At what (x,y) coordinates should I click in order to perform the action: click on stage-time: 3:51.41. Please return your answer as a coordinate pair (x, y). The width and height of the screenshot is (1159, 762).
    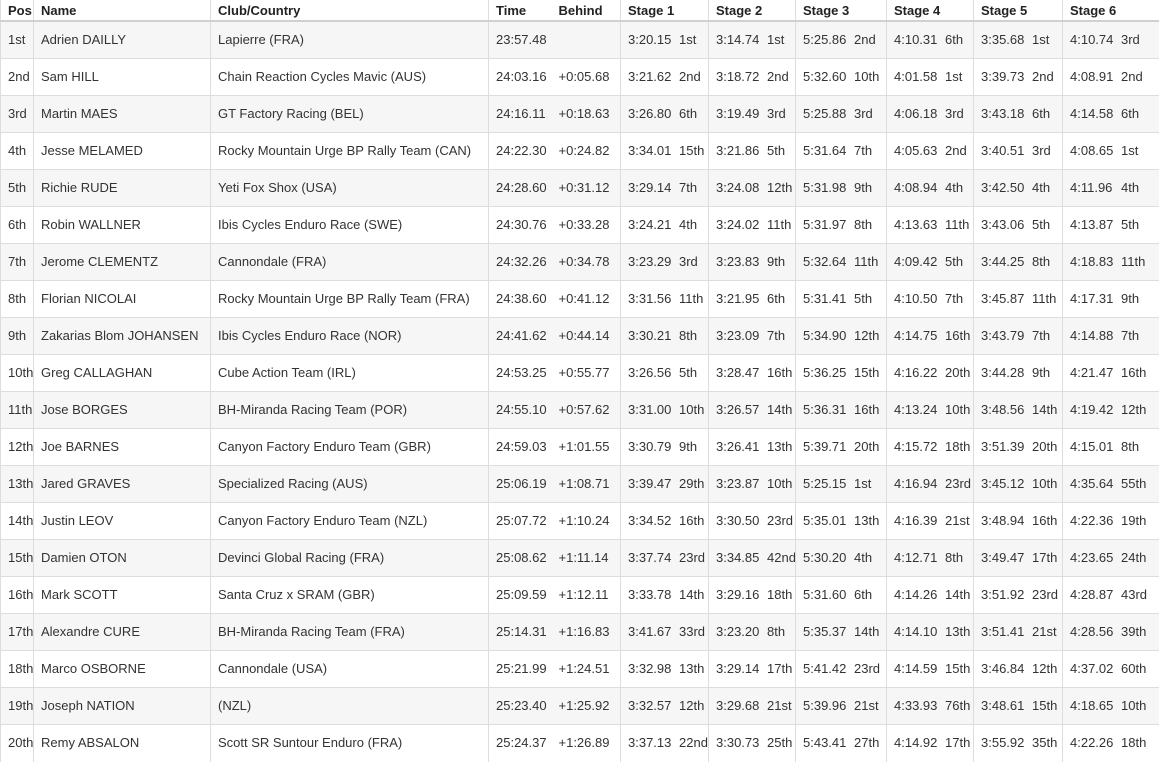
    Looking at the image, I should click on (1003, 631).